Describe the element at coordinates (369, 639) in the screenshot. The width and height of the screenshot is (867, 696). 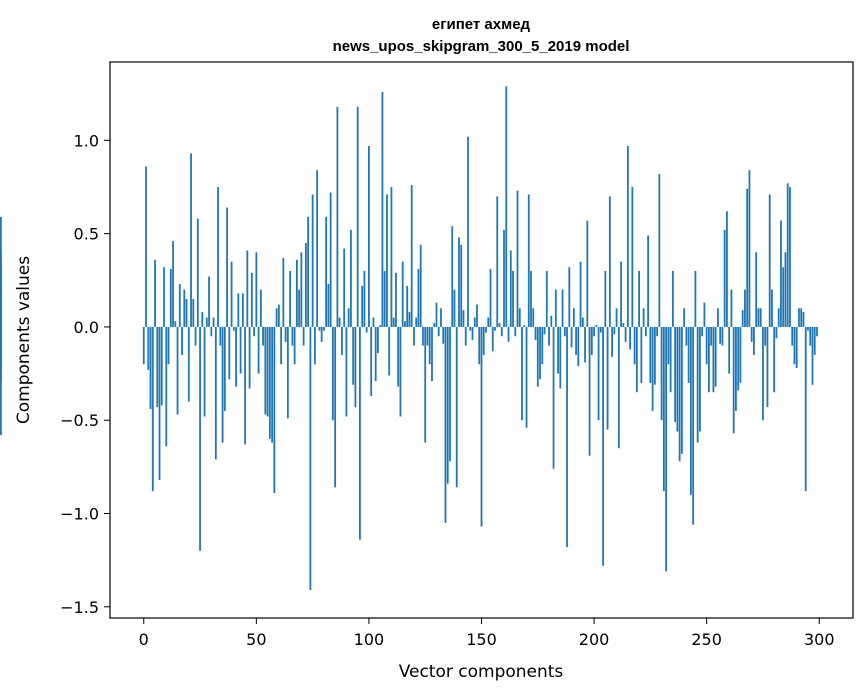
I see `x-tick-label: 100` at that location.